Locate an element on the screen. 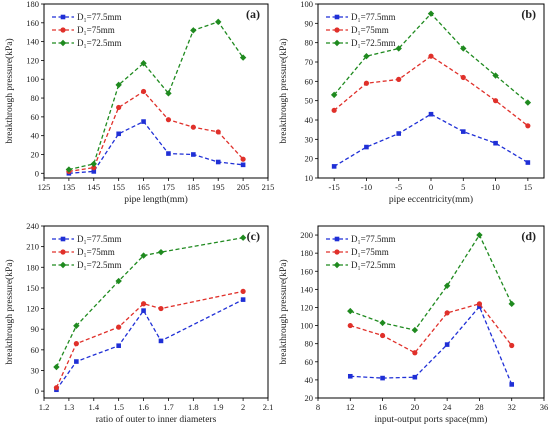 Image resolution: width=550 pixels, height=446 pixels. panel-label: (a) is located at coordinates (253, 14).